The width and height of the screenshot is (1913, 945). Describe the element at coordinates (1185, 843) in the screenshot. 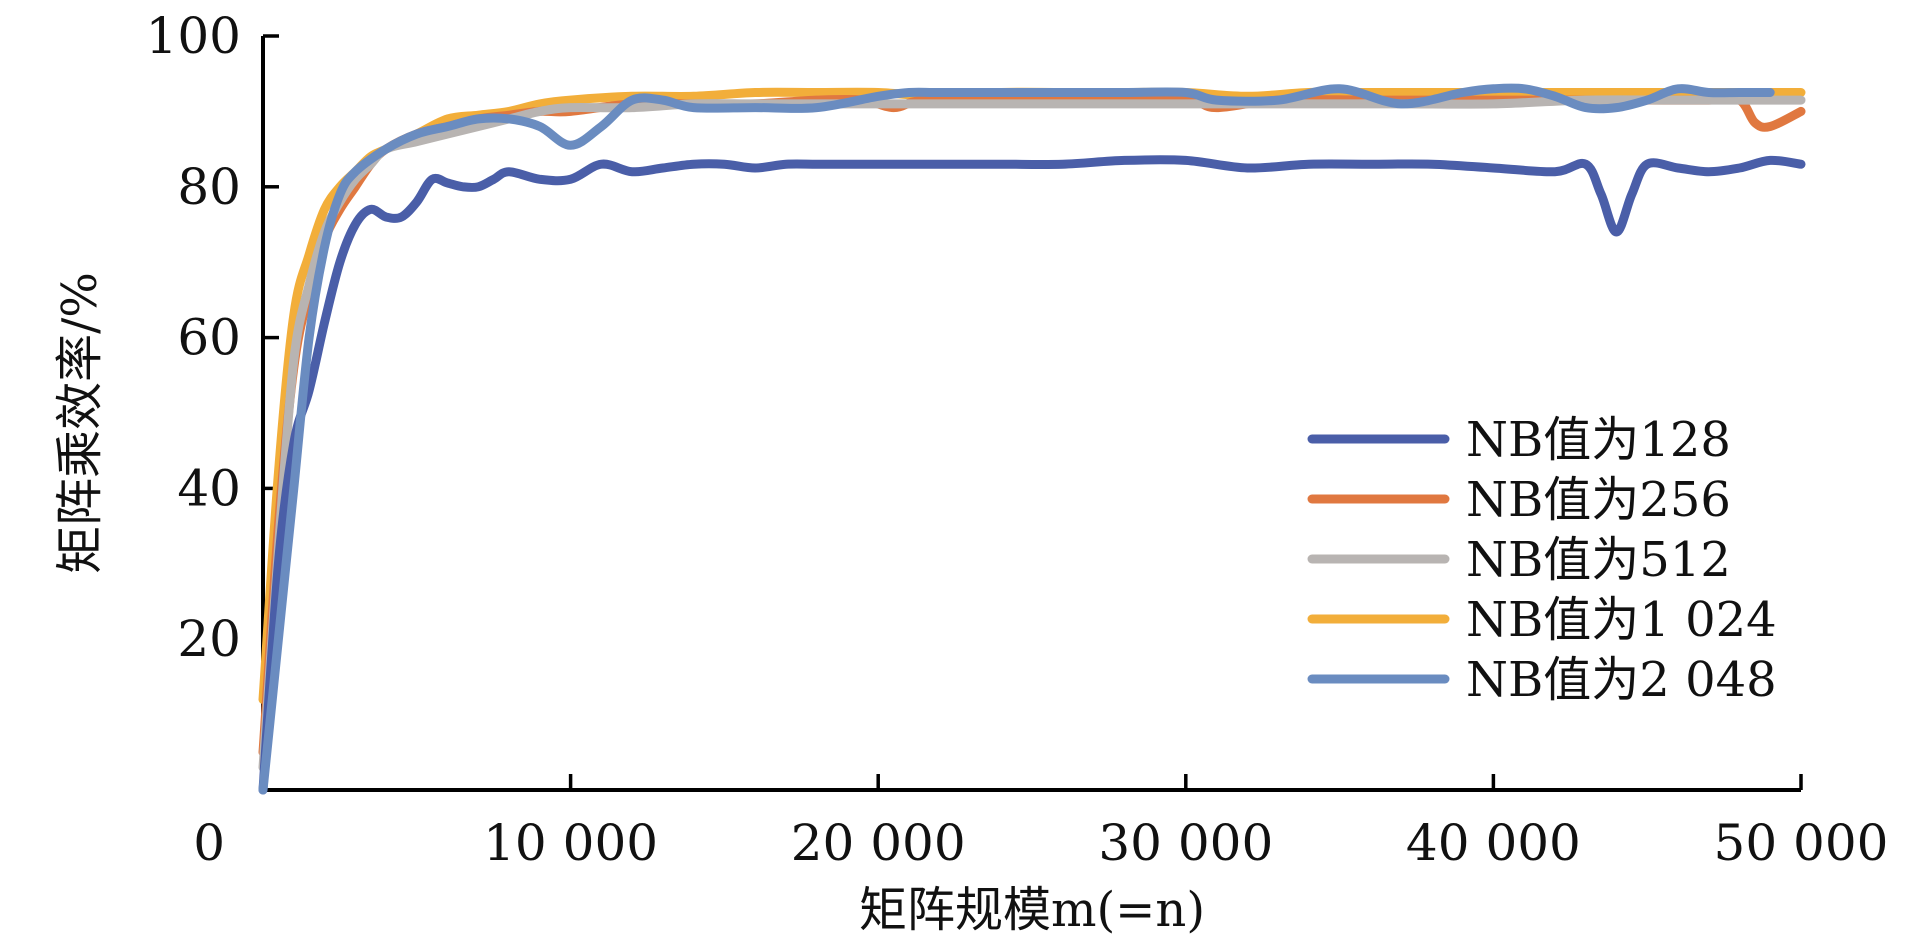

I see `x-tick-label: 30 000` at that location.